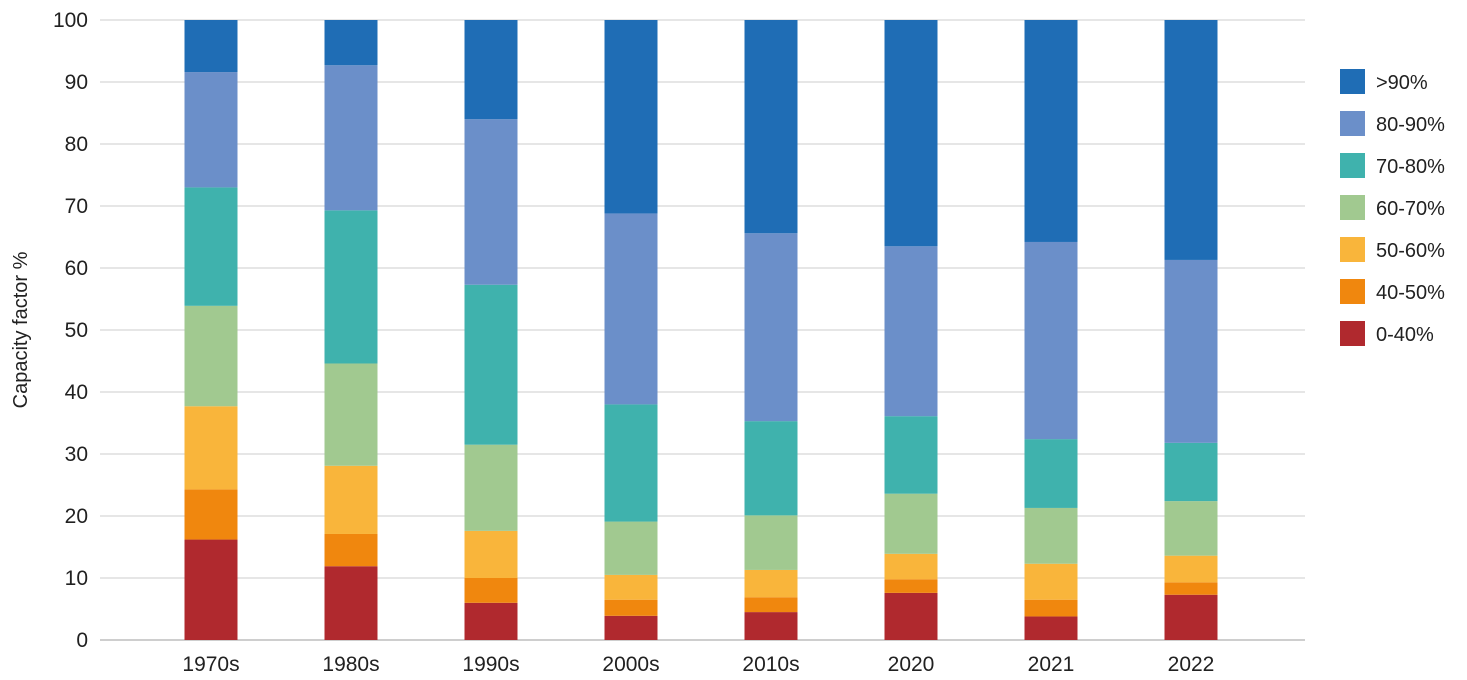  What do you see at coordinates (1051, 664) in the screenshot?
I see `x-tick-label: 2021` at bounding box center [1051, 664].